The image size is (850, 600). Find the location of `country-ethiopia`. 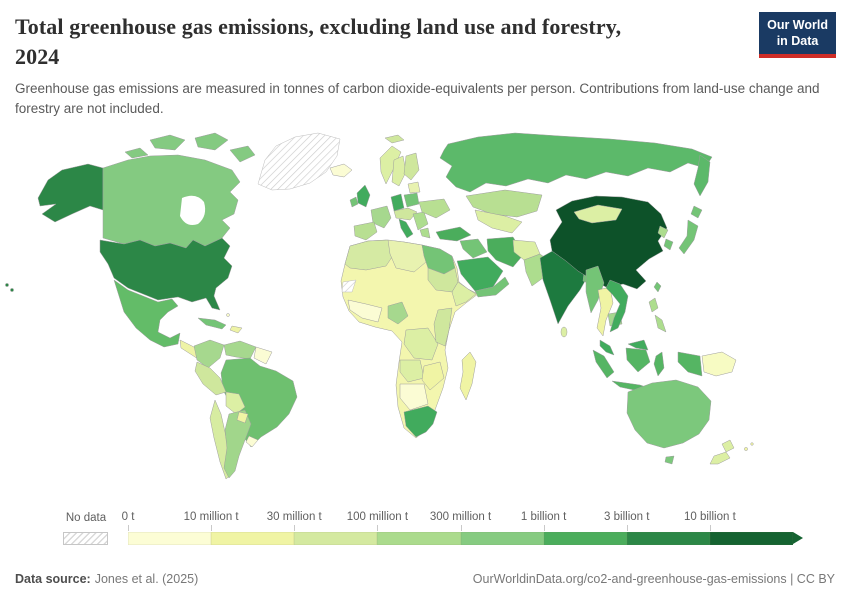

country-ethiopia is located at coordinates (464, 294).